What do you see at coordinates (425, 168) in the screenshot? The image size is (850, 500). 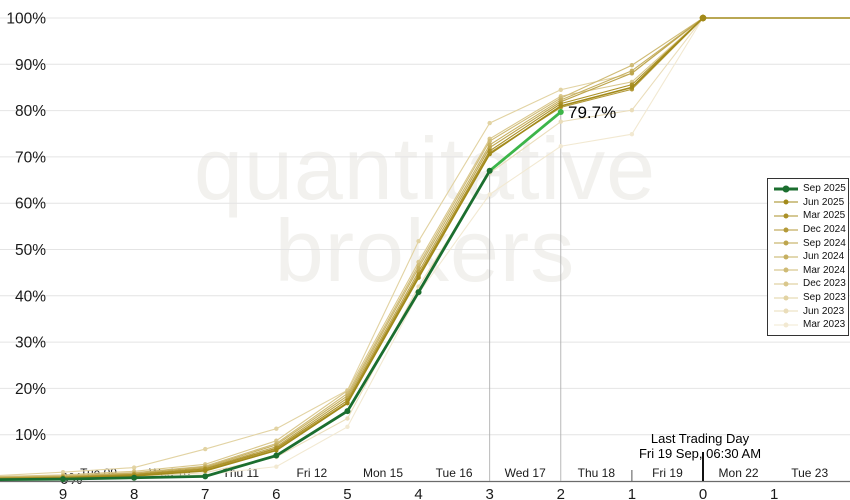 I see `watermark-line1: quantitative` at bounding box center [425, 168].